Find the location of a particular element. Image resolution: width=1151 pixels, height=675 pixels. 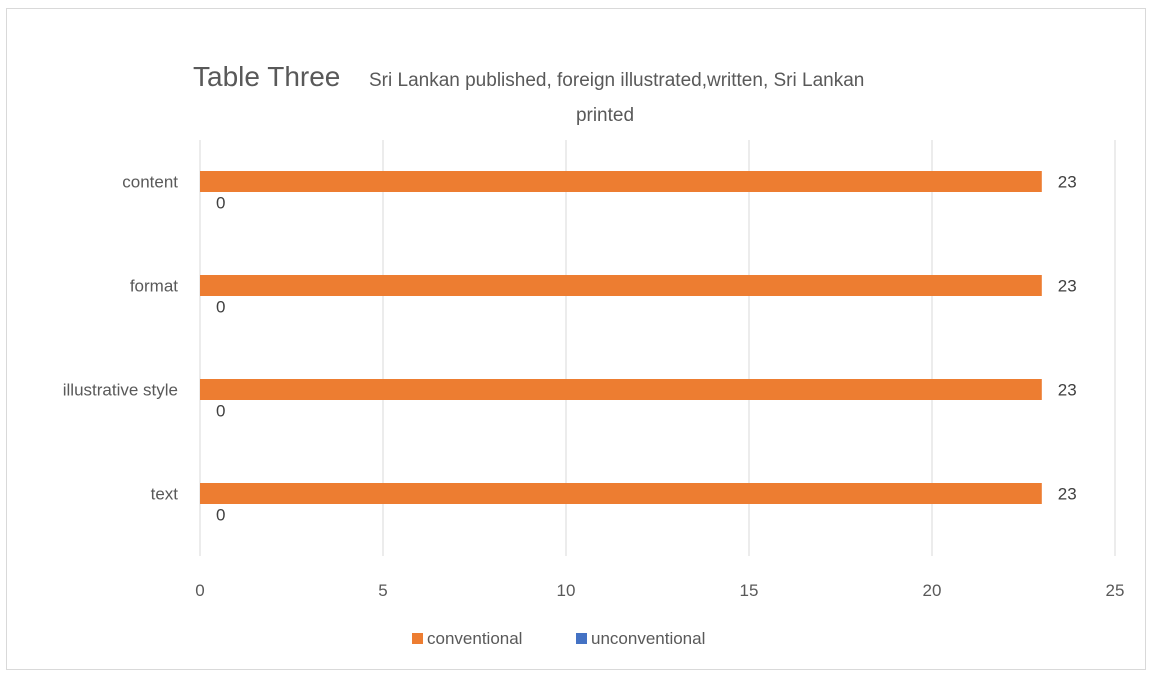

chart-title: Table Three is located at coordinates (266, 76).